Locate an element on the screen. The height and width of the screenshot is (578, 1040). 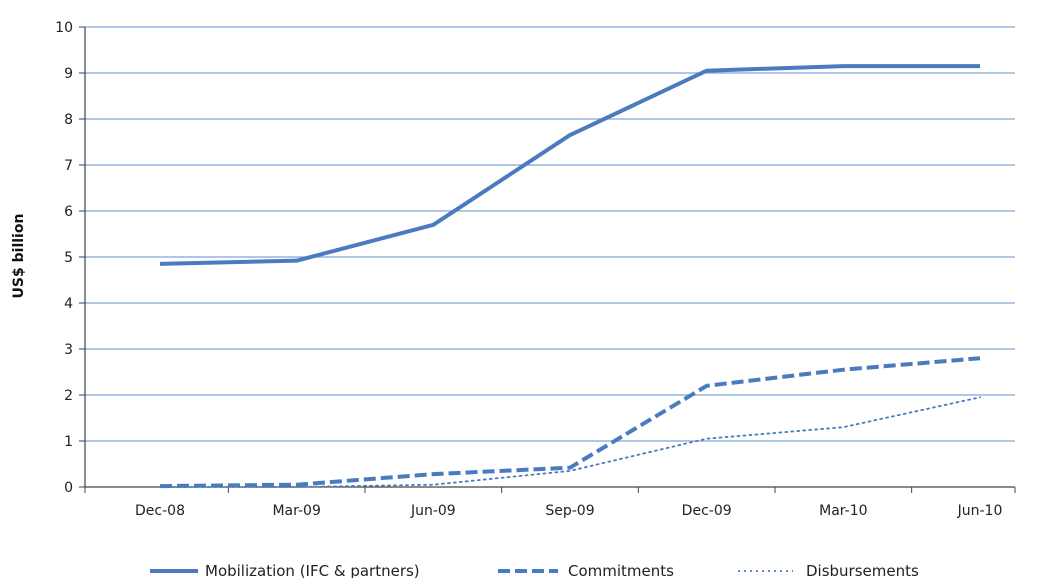
y-tick-label: 6 is located at coordinates (68, 212).